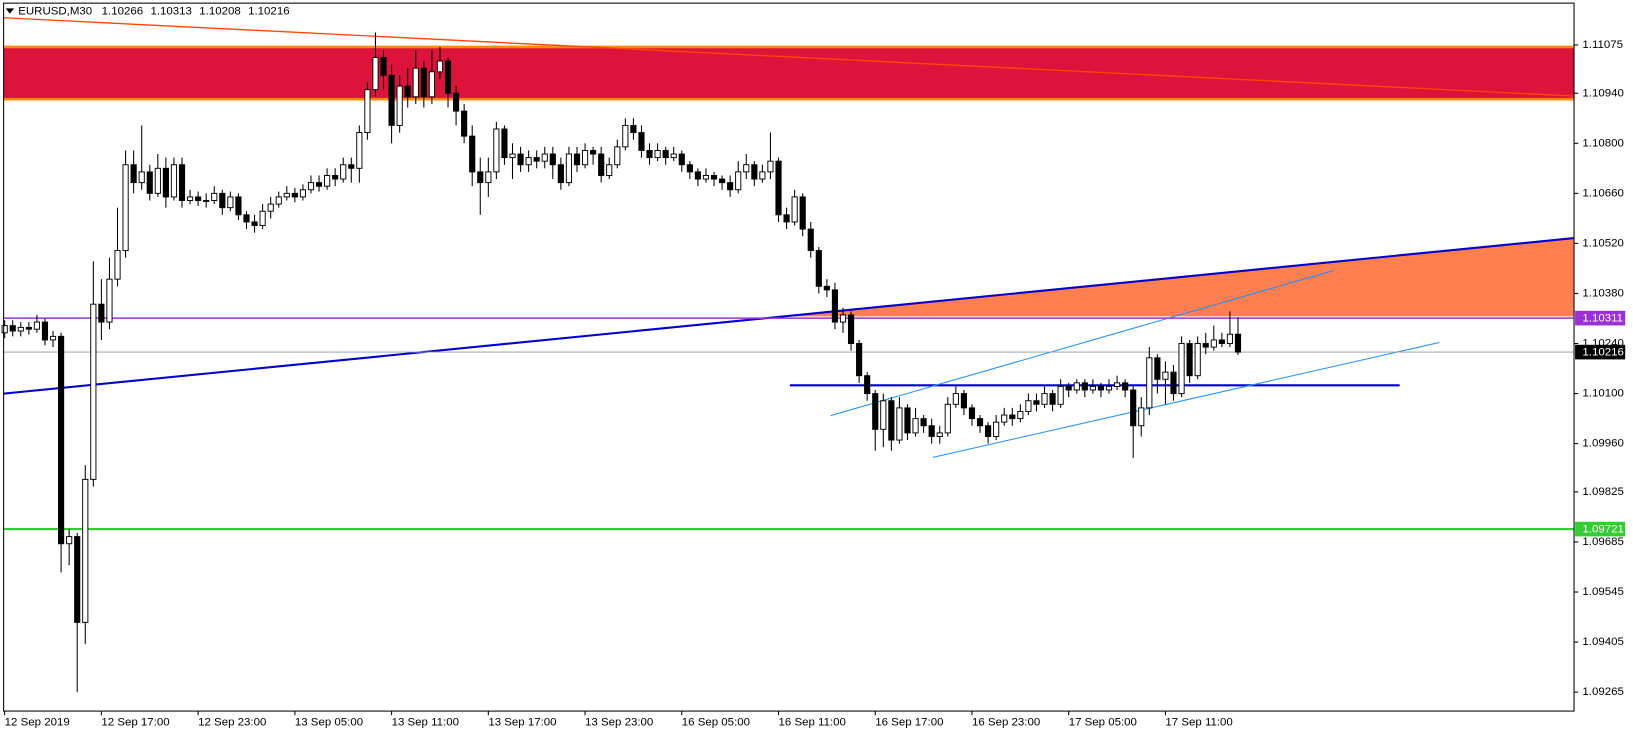 The image size is (1633, 733). I want to click on y-tick-label: 1.10520, so click(1602, 243).